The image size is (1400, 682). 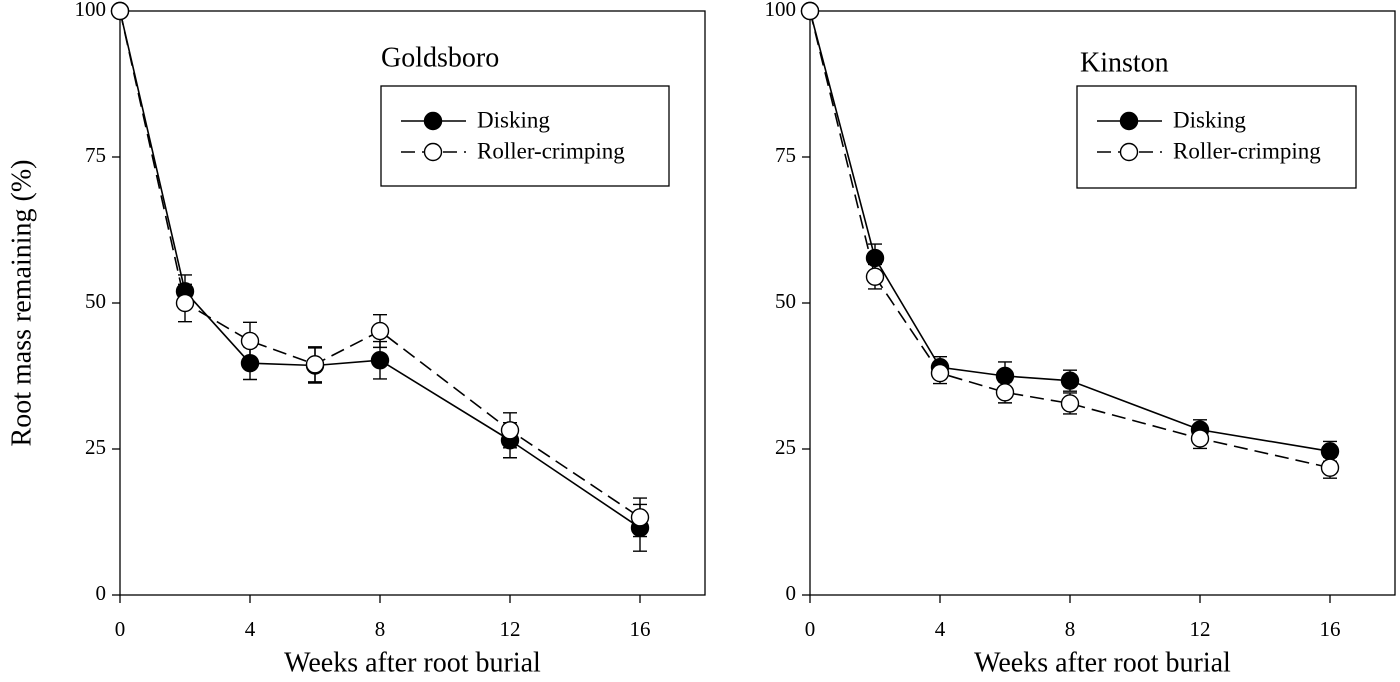 I want to click on panel-title: Goldsboro, so click(x=440, y=57).